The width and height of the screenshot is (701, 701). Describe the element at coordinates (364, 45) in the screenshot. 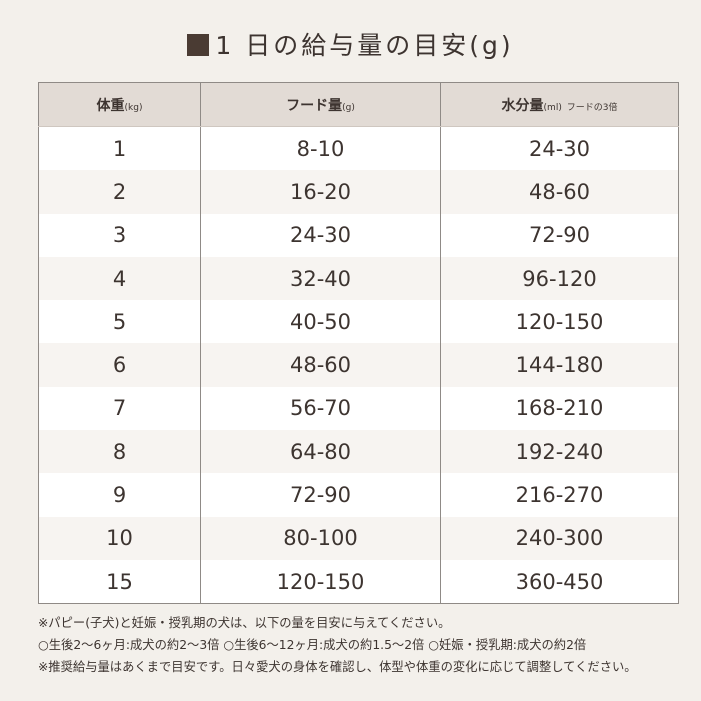

I see `title-text: 1 日の給与量の目安(g)` at that location.